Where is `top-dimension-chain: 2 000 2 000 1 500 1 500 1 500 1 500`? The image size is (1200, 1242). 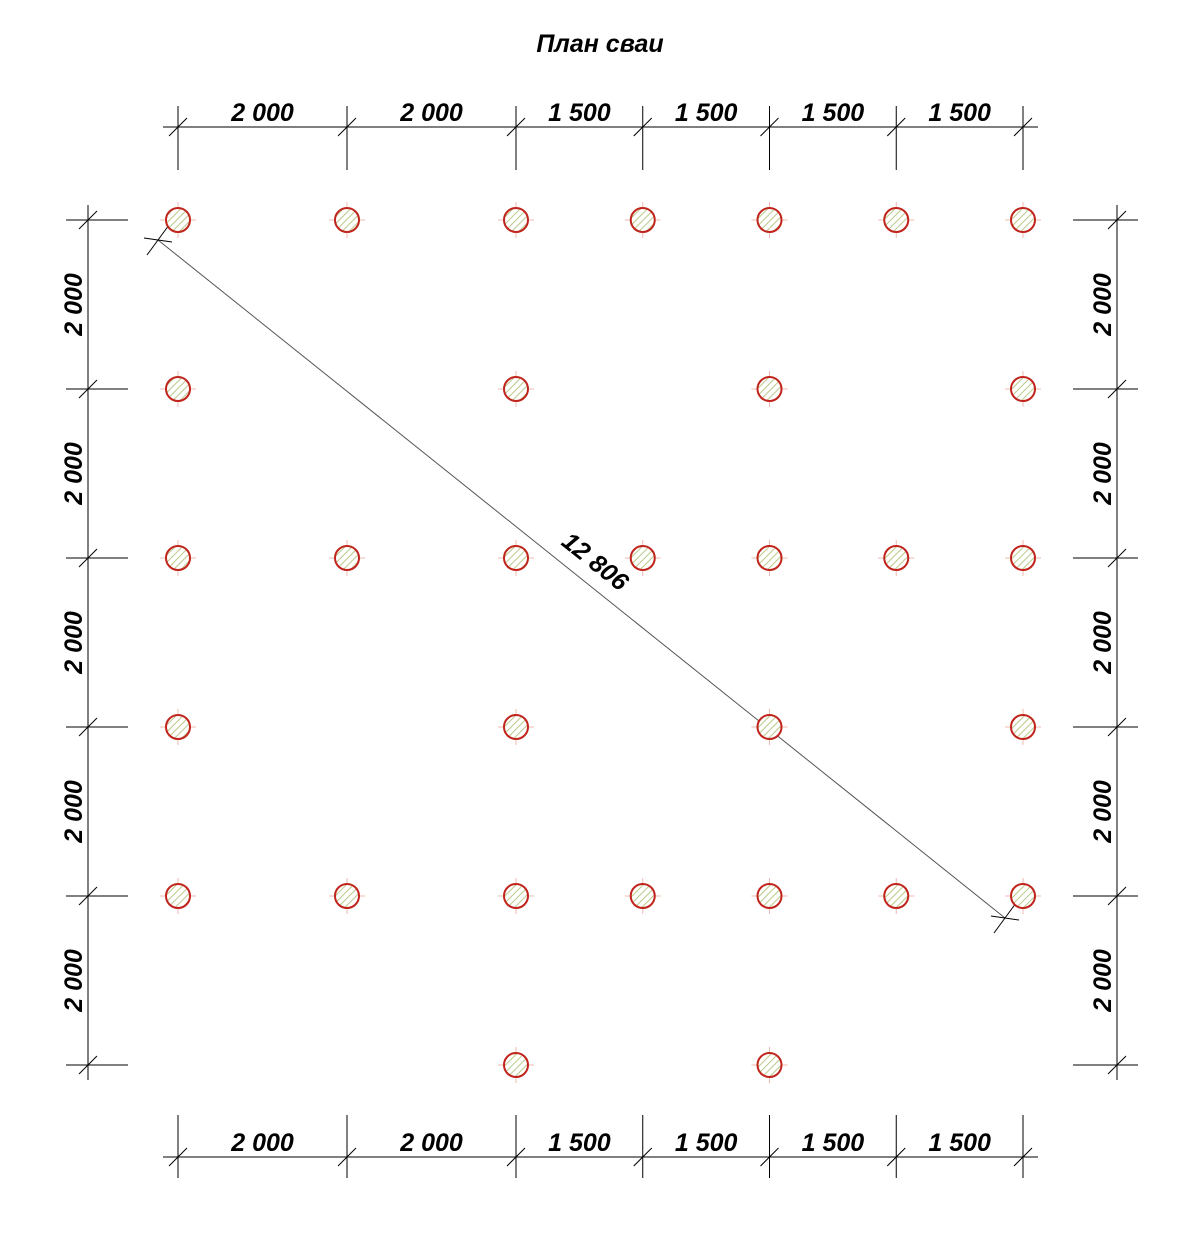
top-dimension-chain: 2 000 2 000 1 500 1 500 1 500 1 500 is located at coordinates (600, 134).